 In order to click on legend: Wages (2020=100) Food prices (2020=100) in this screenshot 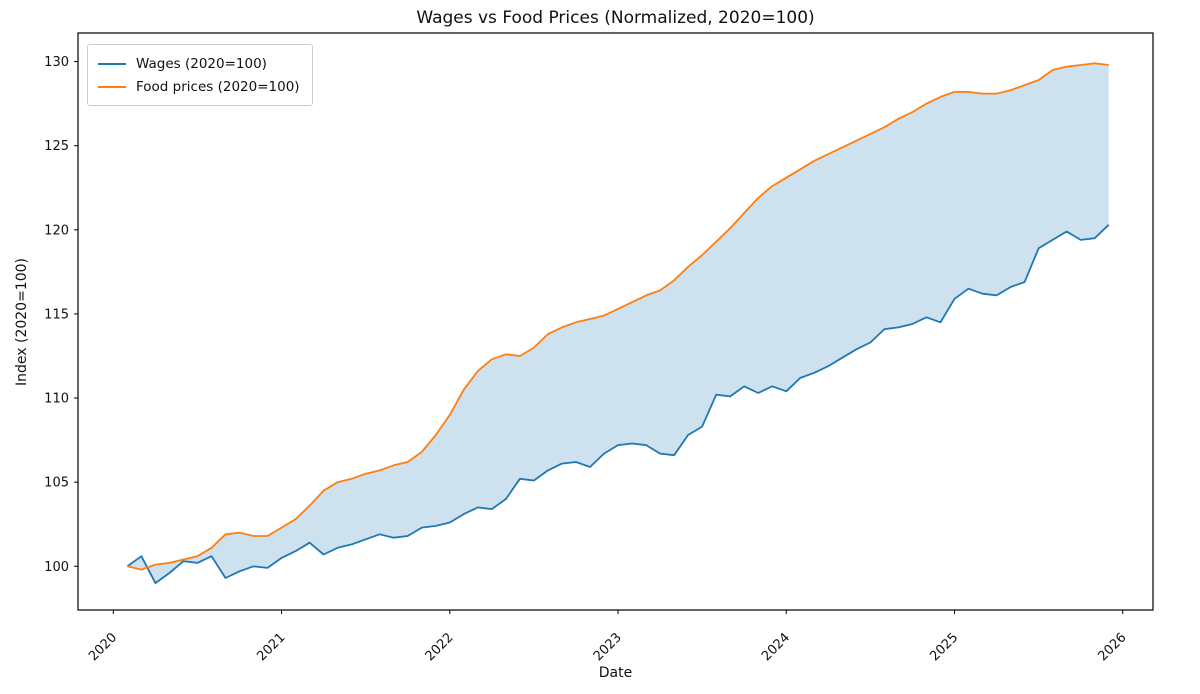, I will do `click(200, 75)`.